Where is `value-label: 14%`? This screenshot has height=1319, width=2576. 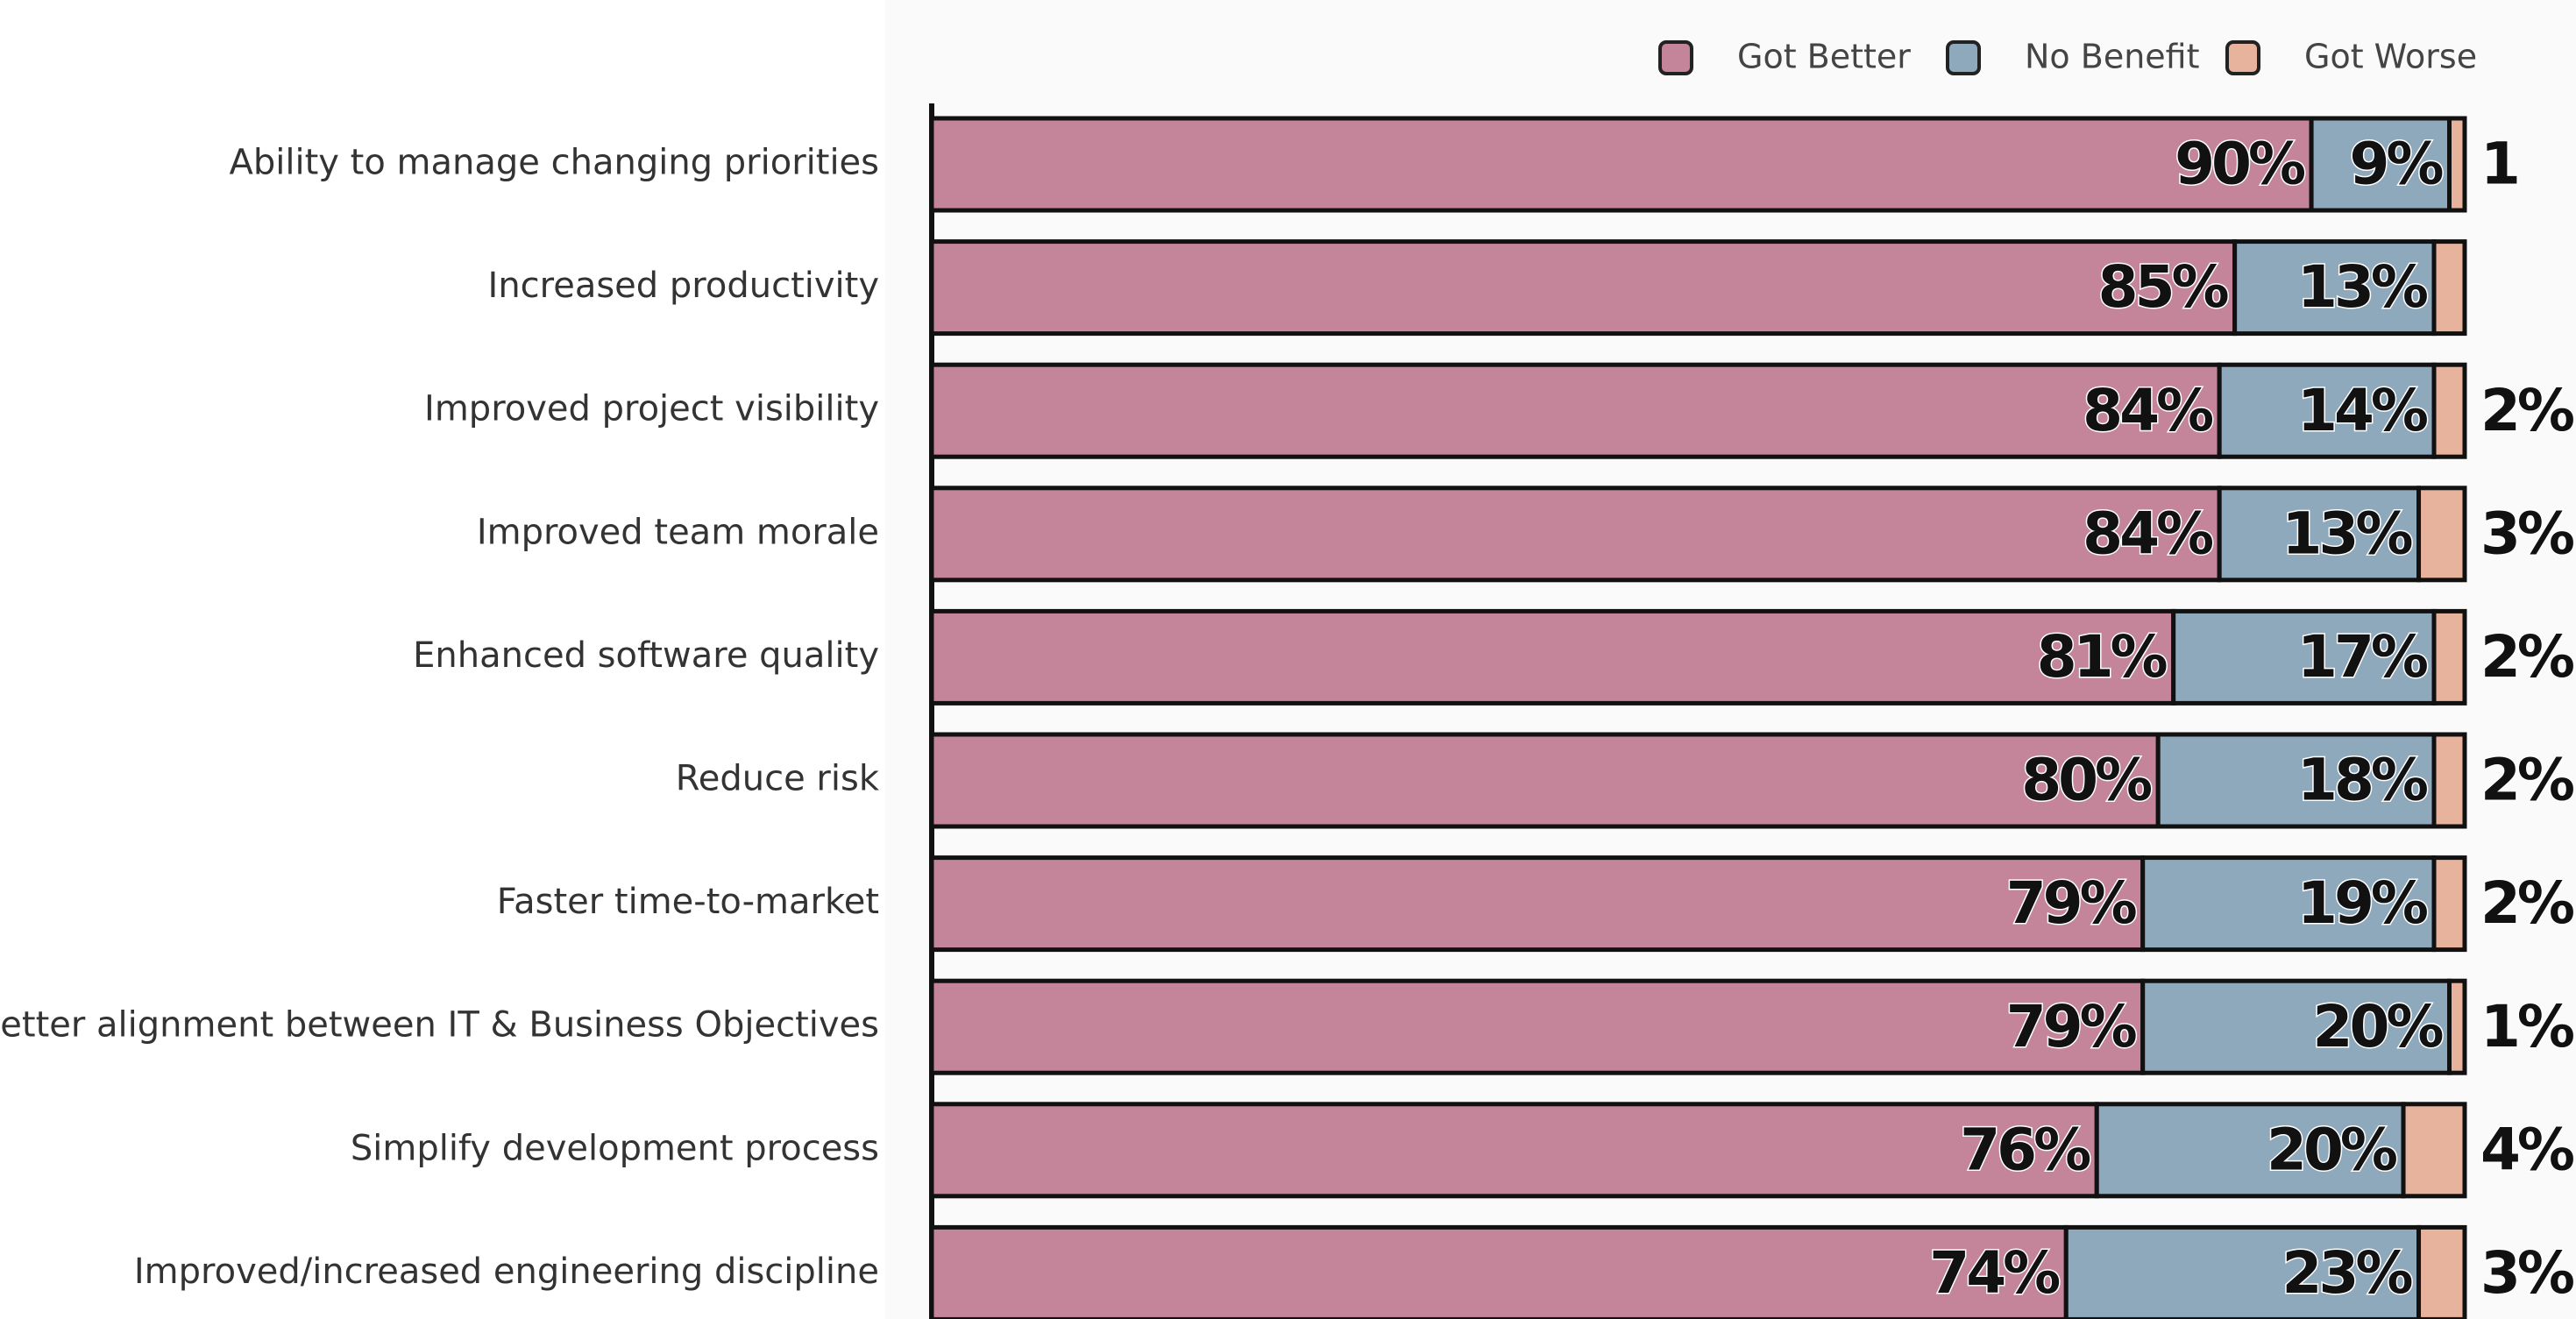
value-label: 14% is located at coordinates (2362, 411).